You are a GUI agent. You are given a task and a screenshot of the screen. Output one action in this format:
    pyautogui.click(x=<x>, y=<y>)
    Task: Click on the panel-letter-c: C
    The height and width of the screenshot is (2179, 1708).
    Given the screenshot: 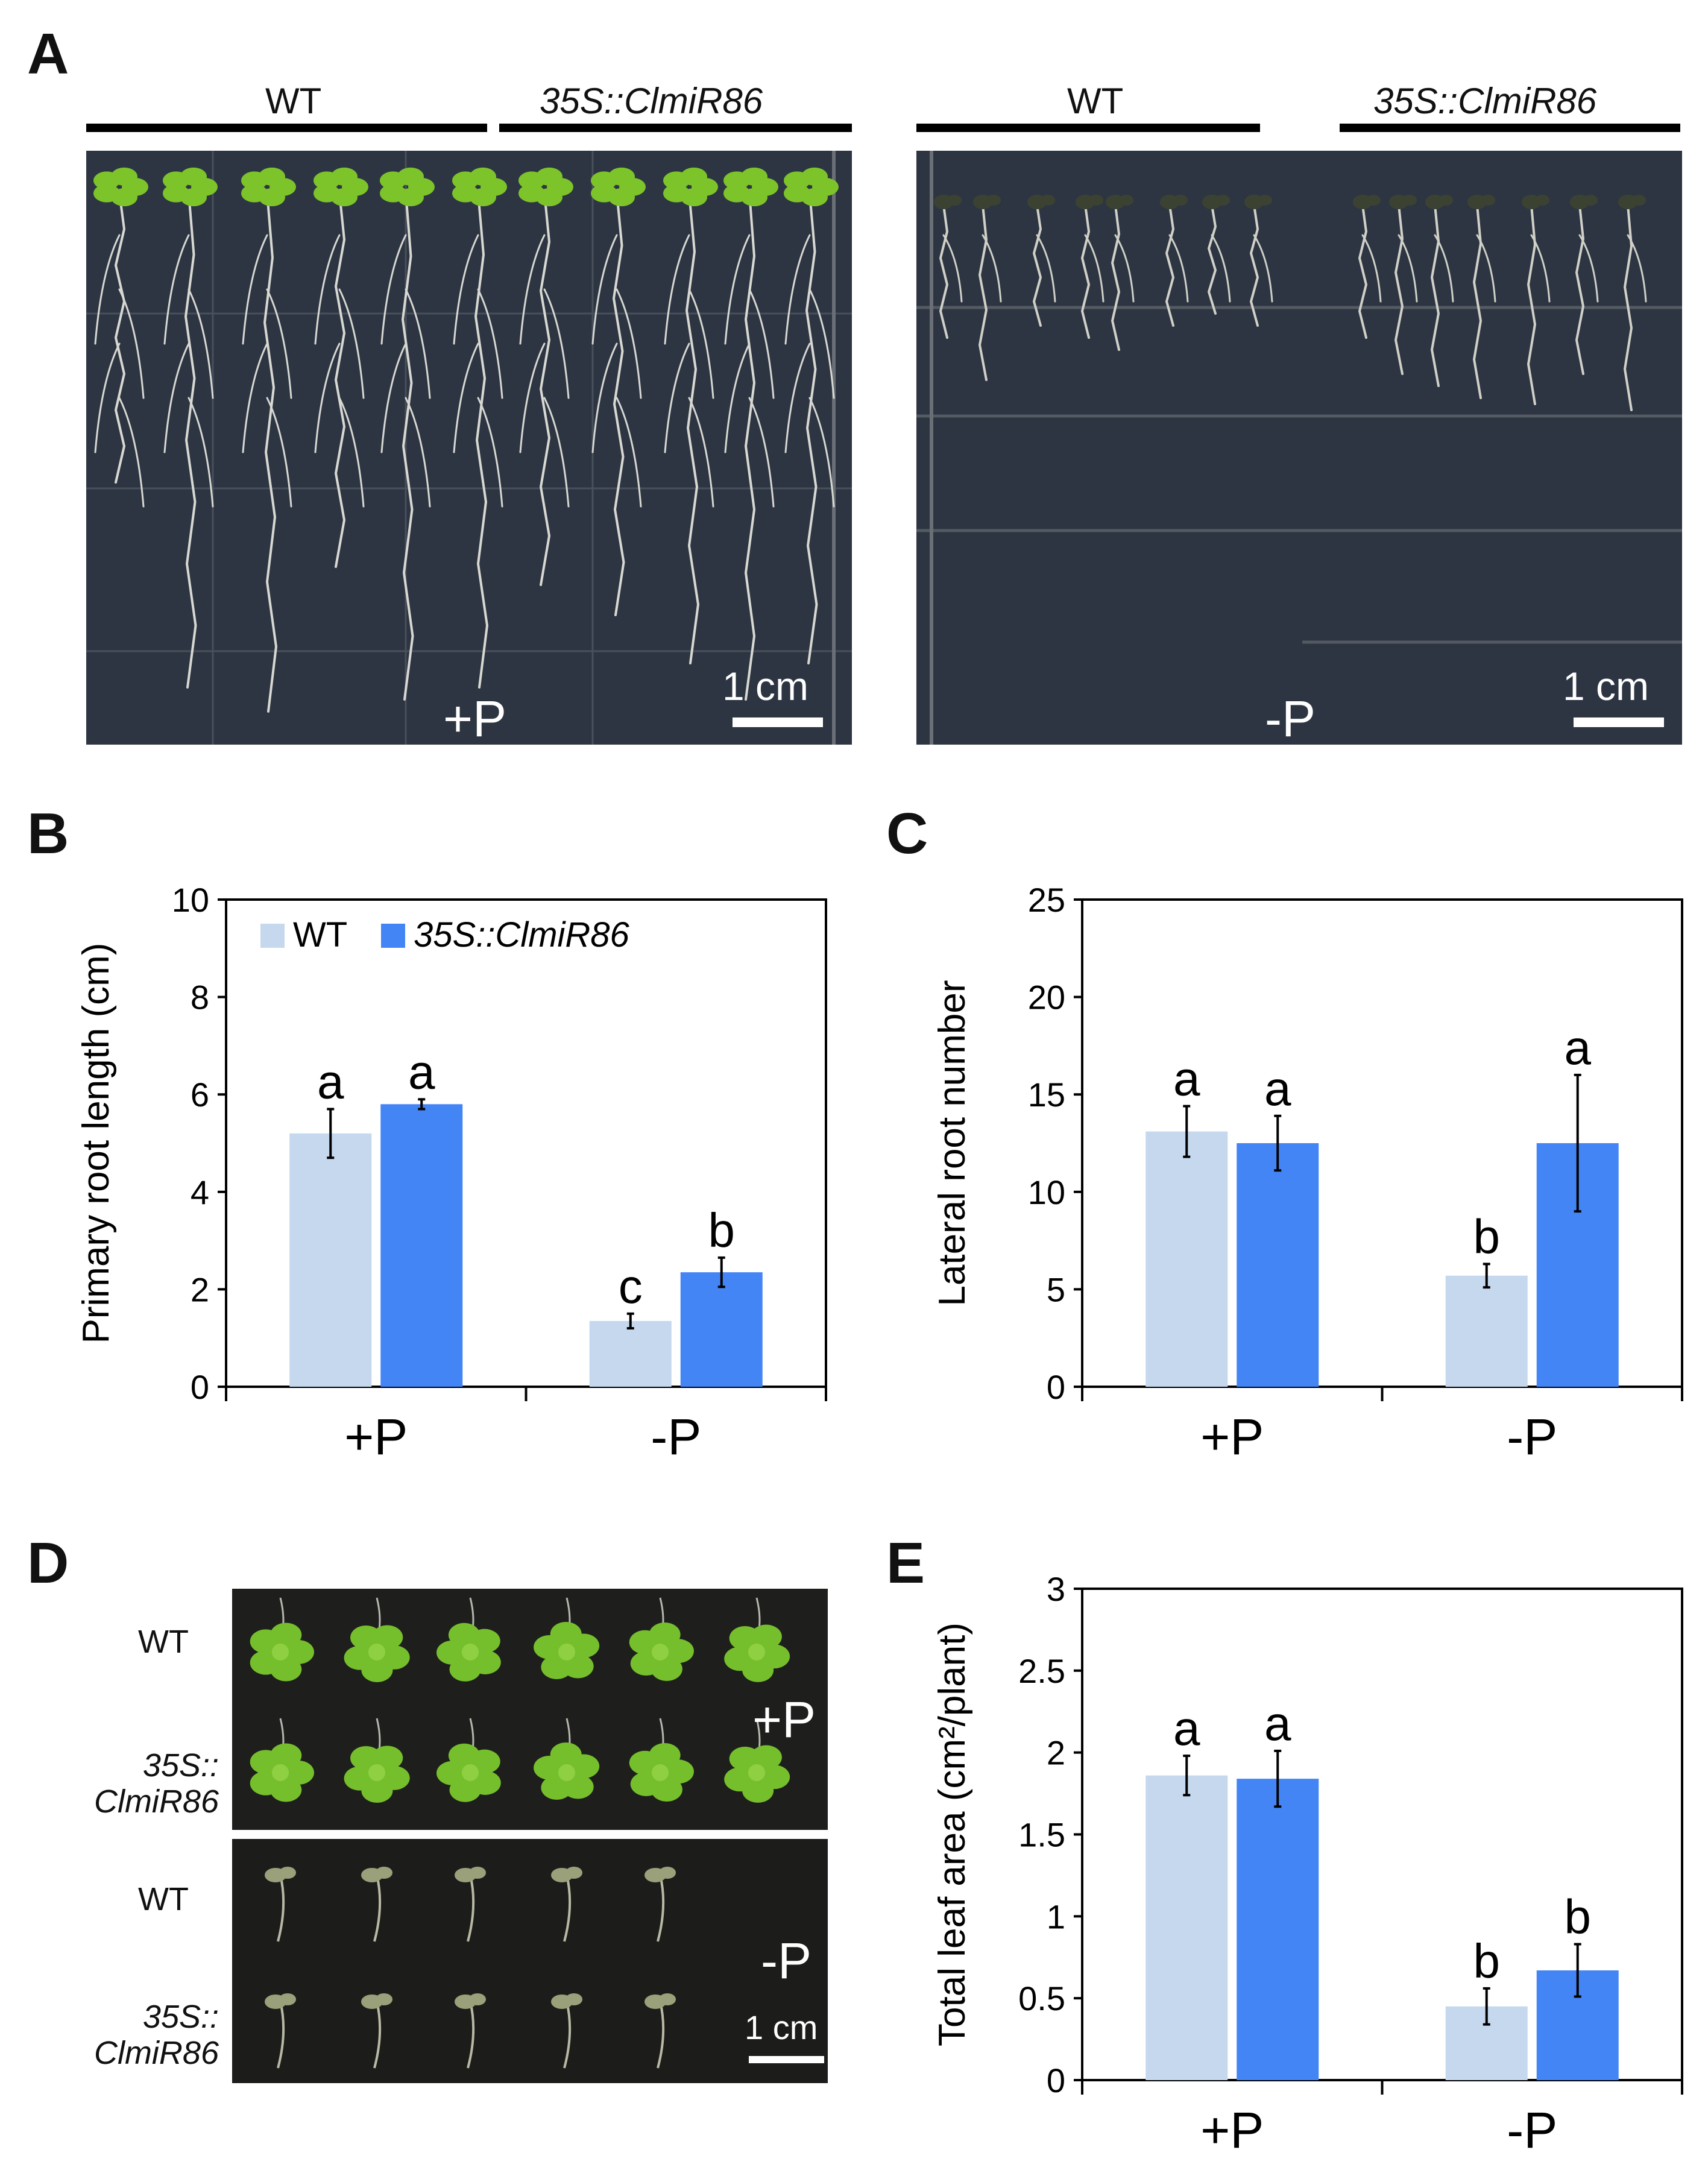 What is the action you would take?
    pyautogui.click(x=907, y=834)
    